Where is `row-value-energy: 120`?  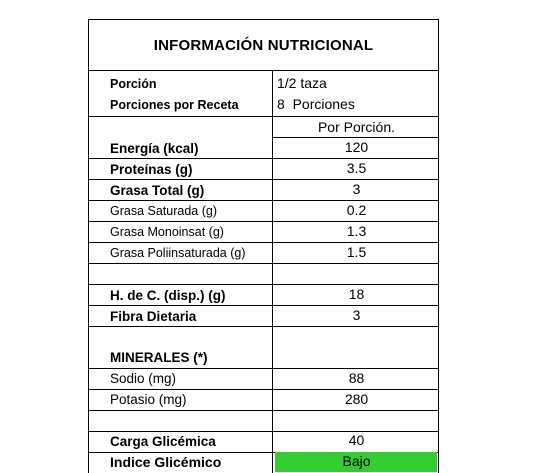
row-value-energy: 120 is located at coordinates (356, 147).